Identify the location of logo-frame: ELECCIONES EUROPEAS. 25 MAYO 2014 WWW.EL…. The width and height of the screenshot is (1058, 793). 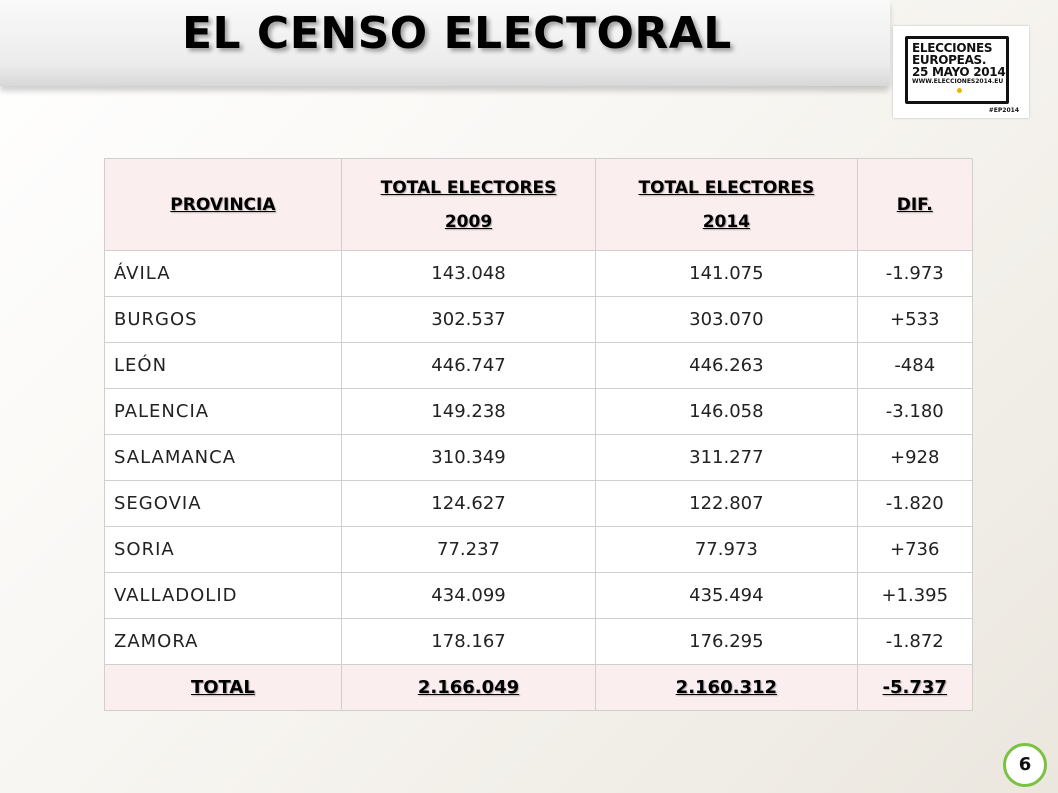
(957, 70).